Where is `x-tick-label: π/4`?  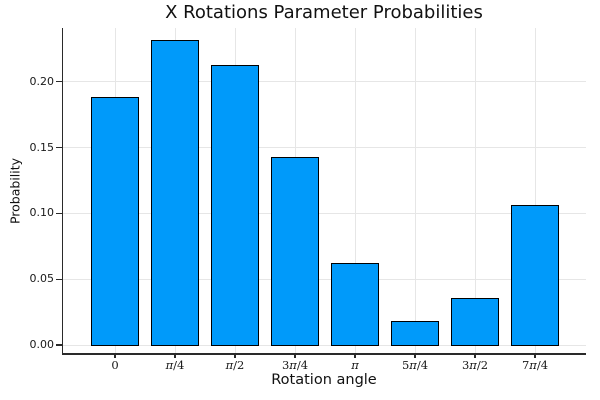
x-tick-label: π/4 is located at coordinates (175, 365).